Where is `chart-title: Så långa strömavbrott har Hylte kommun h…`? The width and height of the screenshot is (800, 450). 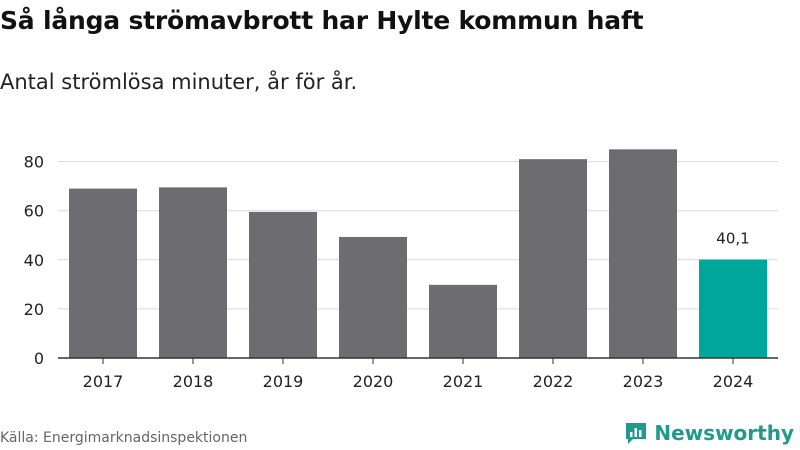
chart-title: Så långa strömavbrott har Hylte kommun h… is located at coordinates (322, 20).